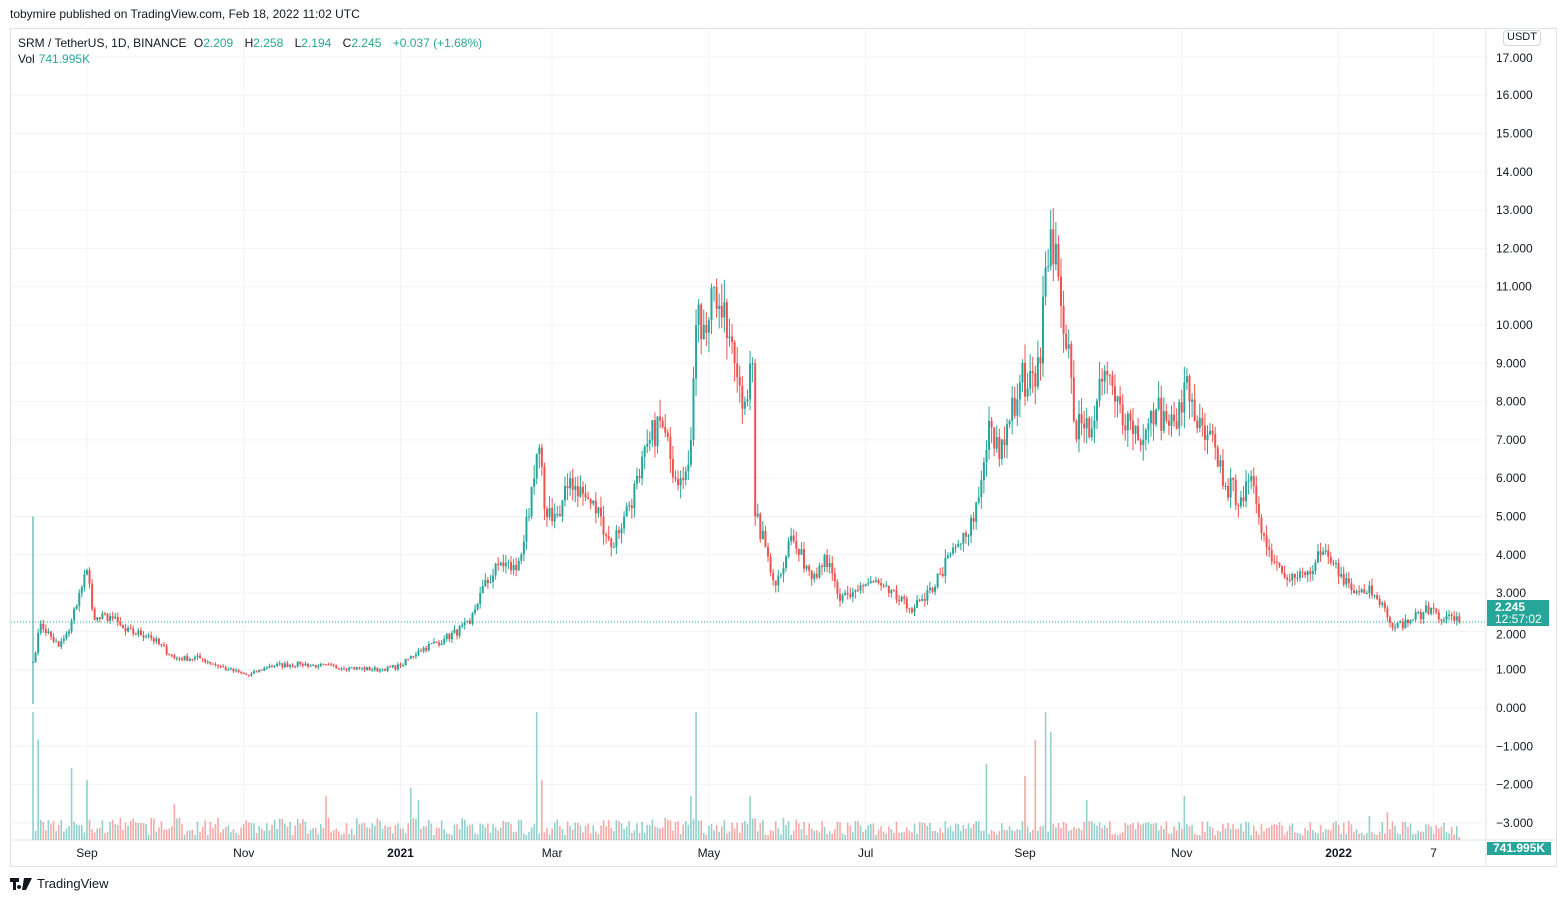  I want to click on y-tick-label: 14.000, so click(1514, 172).